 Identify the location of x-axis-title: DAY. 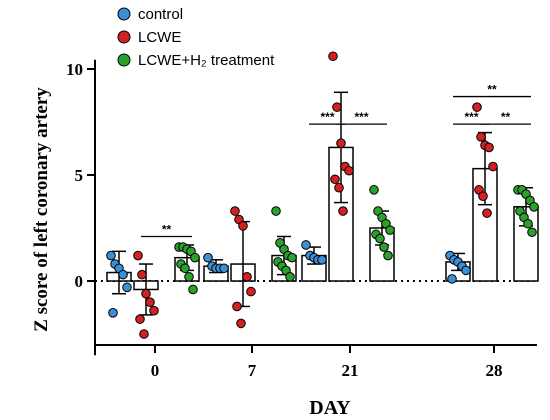
(330, 408).